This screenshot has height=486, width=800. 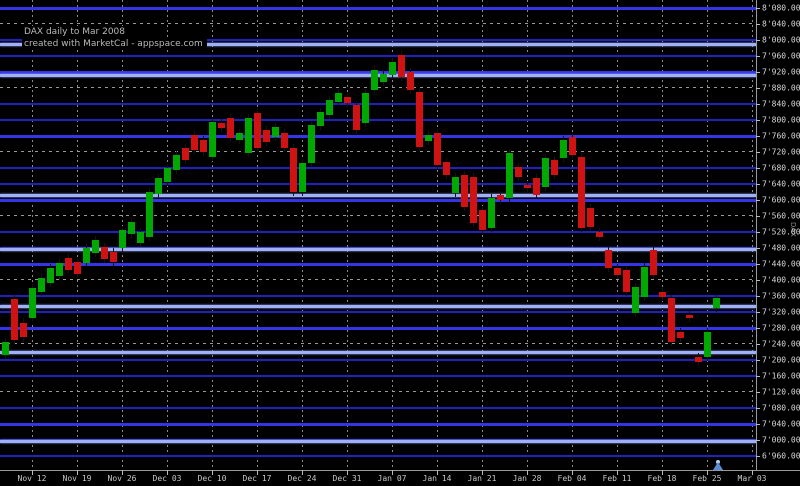 What do you see at coordinates (781, 376) in the screenshot?
I see `price-tick-label: 7'160.00` at bounding box center [781, 376].